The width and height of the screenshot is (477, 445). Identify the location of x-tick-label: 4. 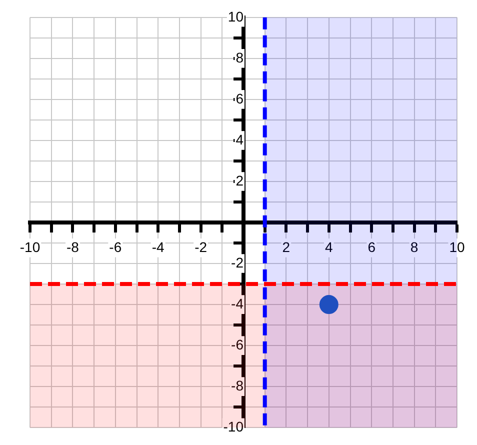
(329, 246).